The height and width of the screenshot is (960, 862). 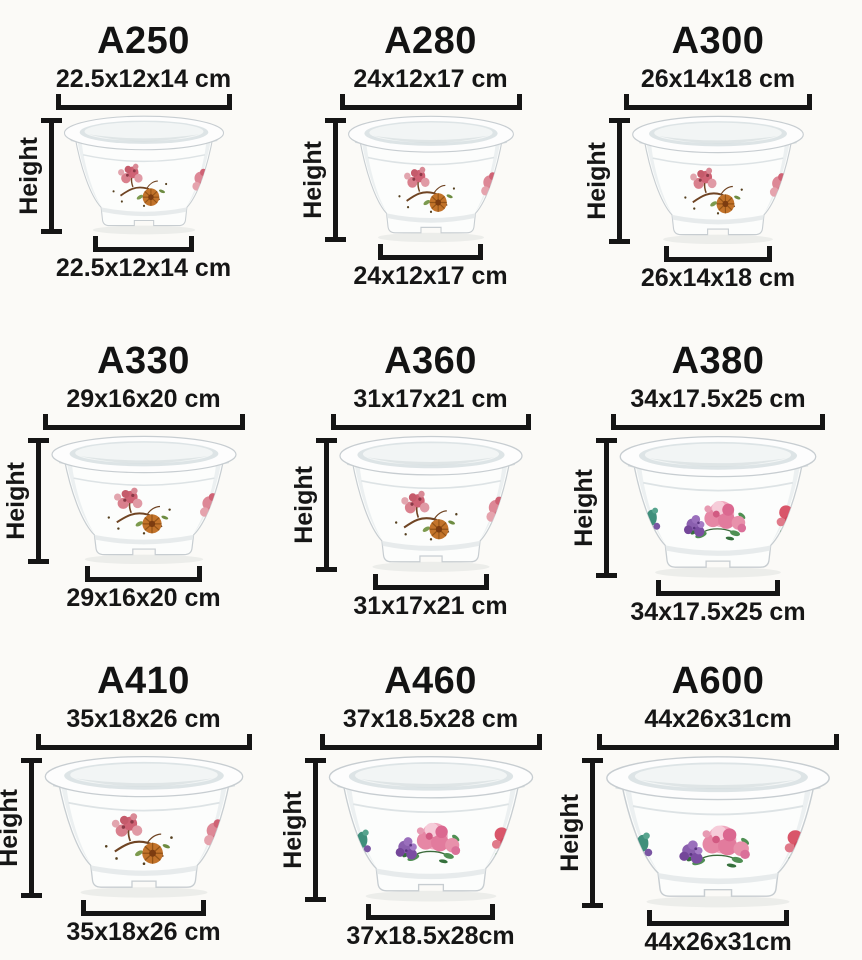 I want to click on product-card-a380: A380 34x17.5x25 cm Height 34x17.5x25 cm, so click(x=716, y=480).